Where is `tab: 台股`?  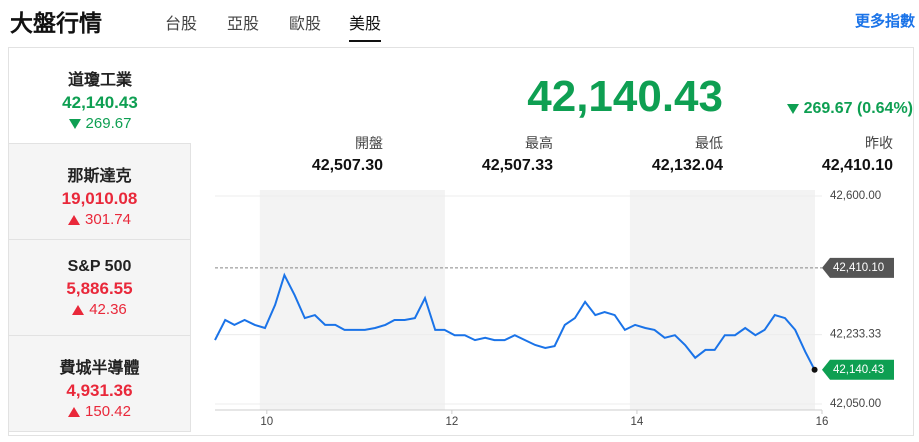
tab: 台股 is located at coordinates (181, 24).